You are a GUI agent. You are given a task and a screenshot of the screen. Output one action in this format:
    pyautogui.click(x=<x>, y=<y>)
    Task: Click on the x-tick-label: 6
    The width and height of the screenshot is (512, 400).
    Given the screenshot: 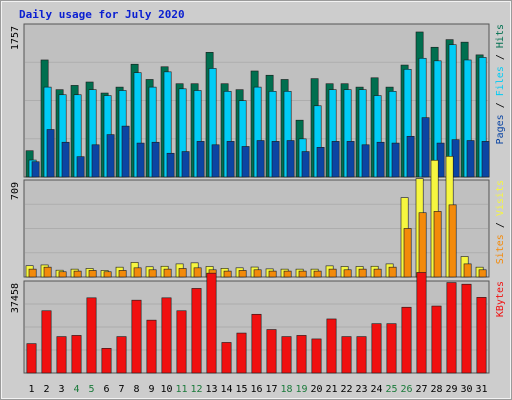 What is the action you would take?
    pyautogui.click(x=106, y=389)
    